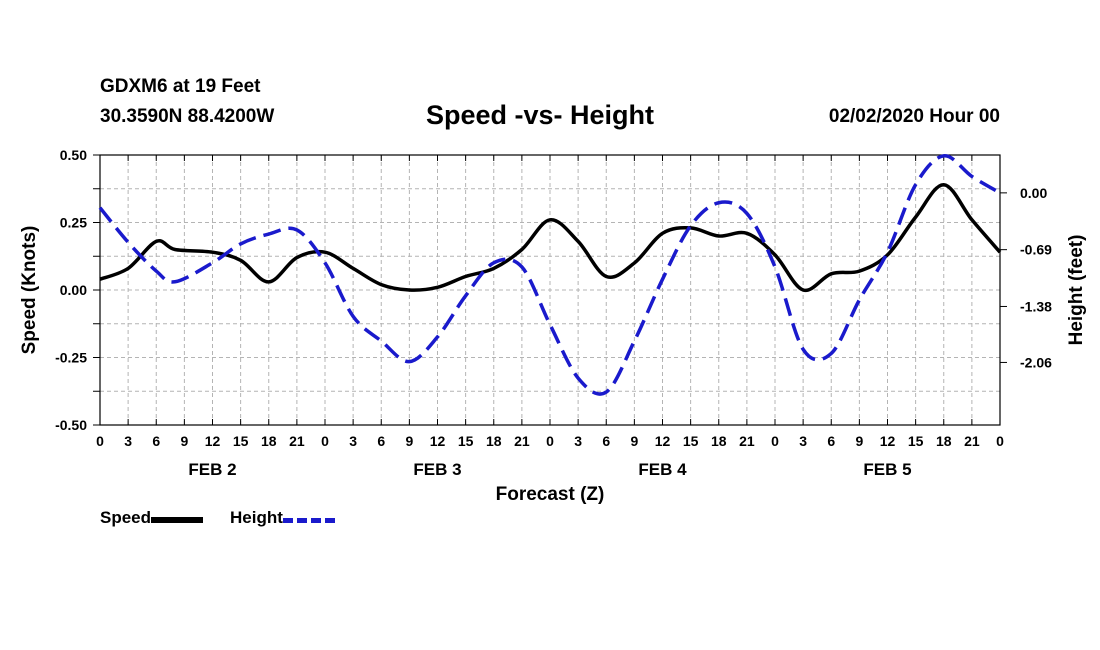 The width and height of the screenshot is (1100, 650). I want to click on left-tick-label: -0.25, so click(71, 358).